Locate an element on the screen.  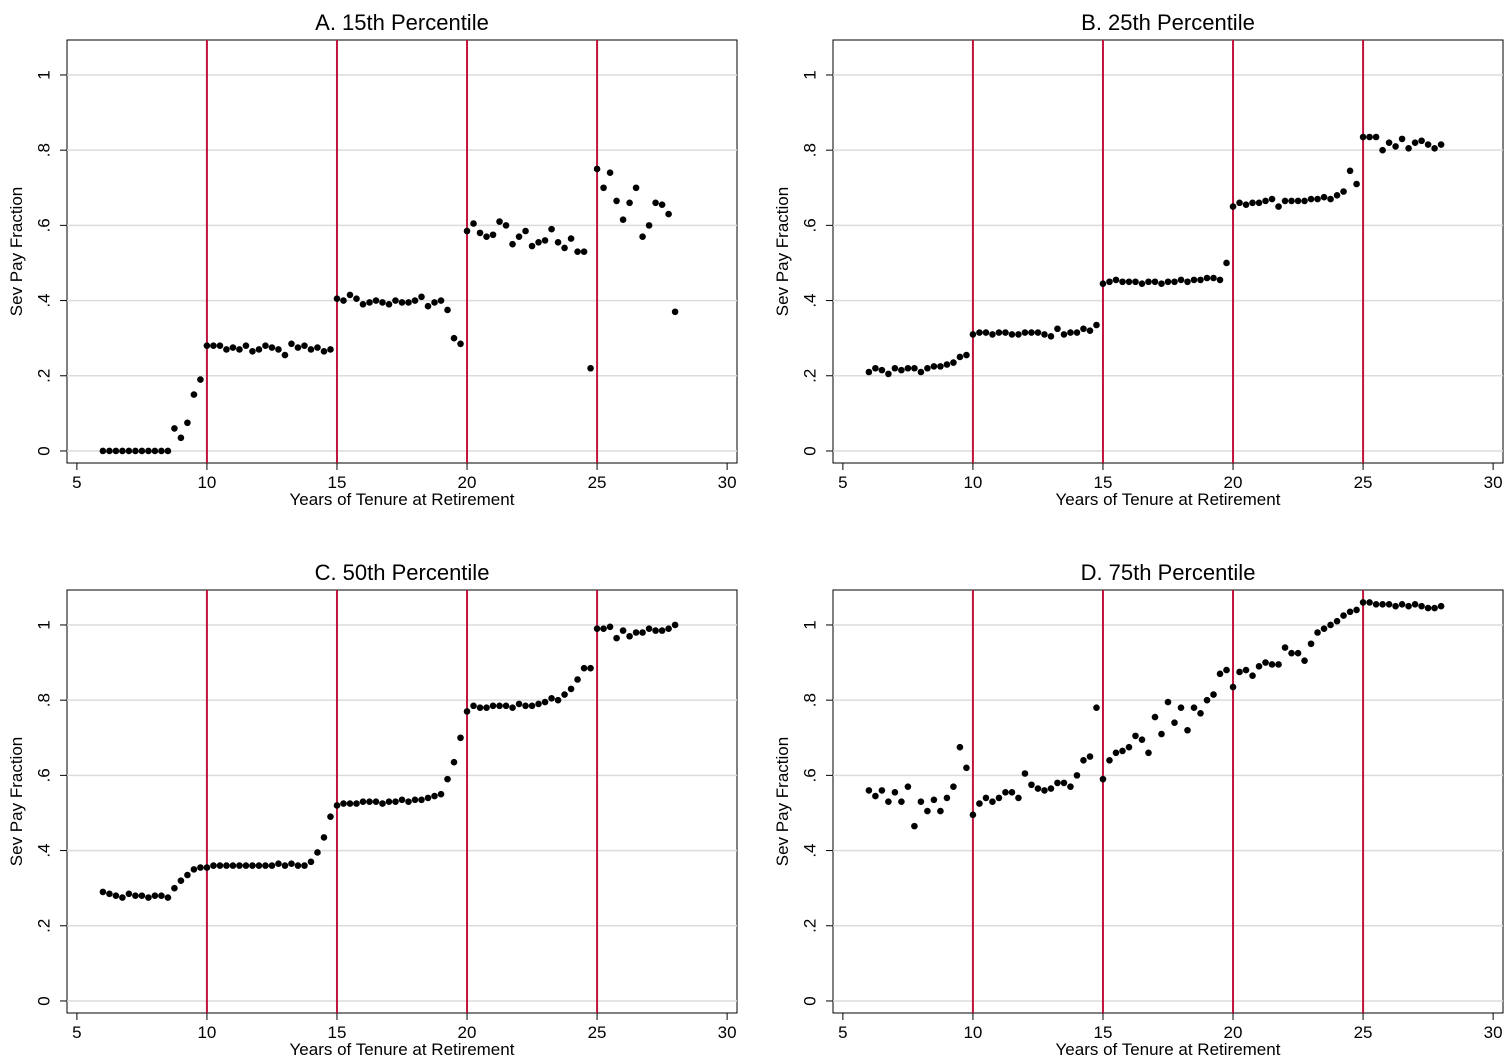
x-axis-label: Years of Tenure at Retirement is located at coordinates (402, 499).